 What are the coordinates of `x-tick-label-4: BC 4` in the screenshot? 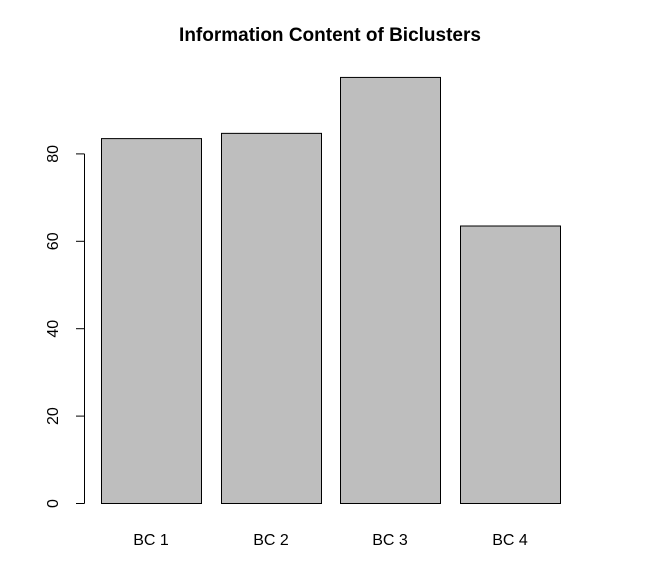 It's located at (510, 540).